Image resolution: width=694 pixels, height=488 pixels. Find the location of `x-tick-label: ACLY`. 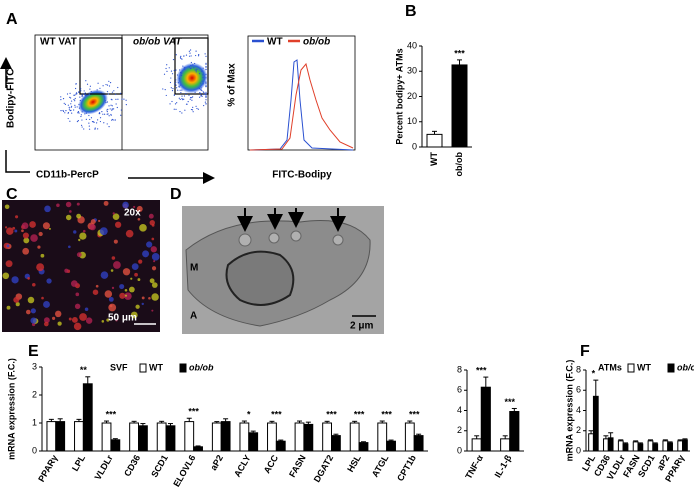

x-tick-label: ACLY is located at coordinates (242, 466).